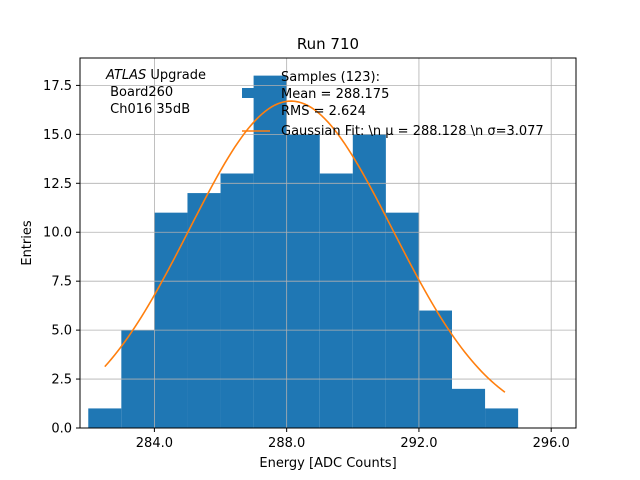  Describe the element at coordinates (27, 243) in the screenshot. I see `y-axis-title: Entries` at that location.